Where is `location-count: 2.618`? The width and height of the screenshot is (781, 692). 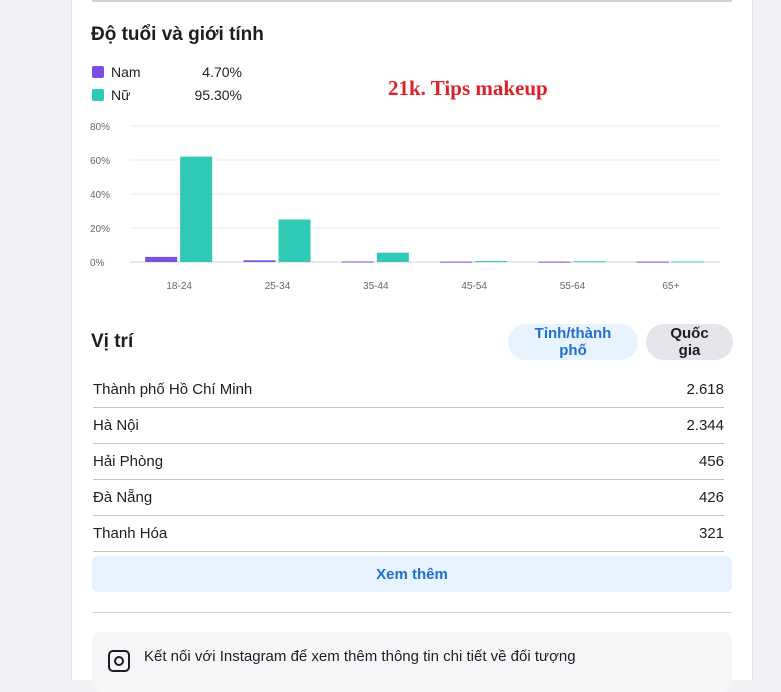
location-count: 2.618 is located at coordinates (705, 389).